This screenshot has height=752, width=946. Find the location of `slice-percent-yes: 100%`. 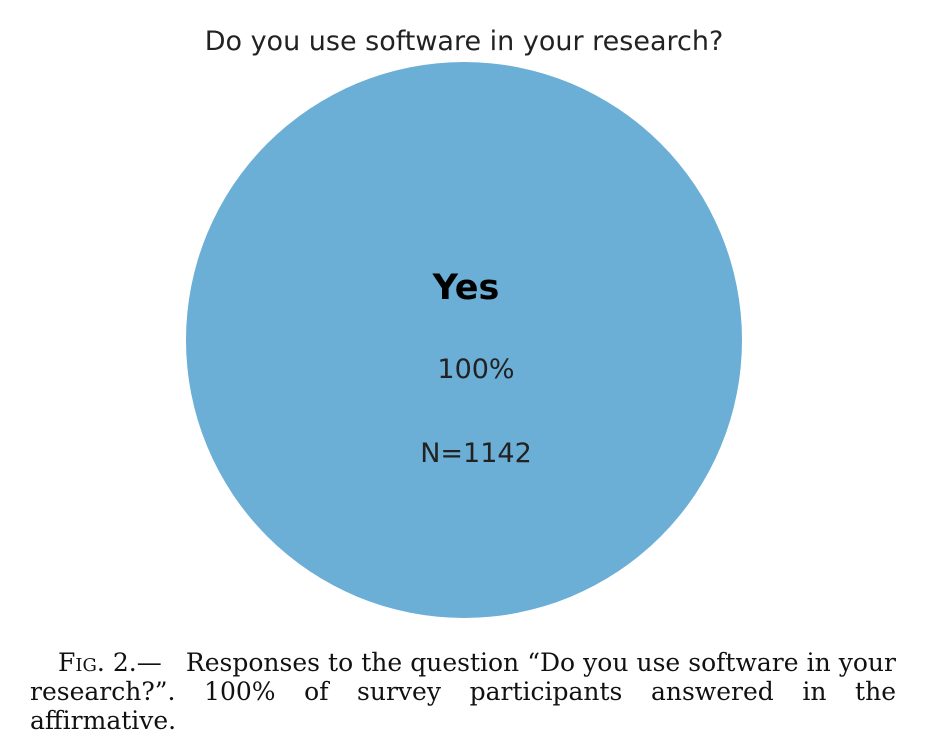

slice-percent-yes: 100% is located at coordinates (475, 369).